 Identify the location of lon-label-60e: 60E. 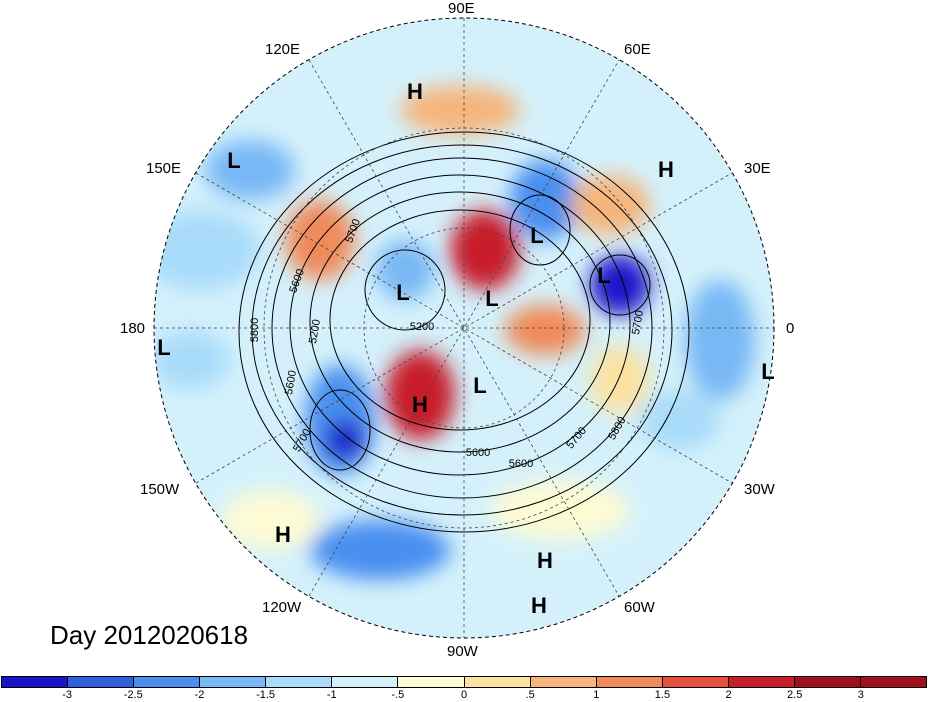
(637, 49).